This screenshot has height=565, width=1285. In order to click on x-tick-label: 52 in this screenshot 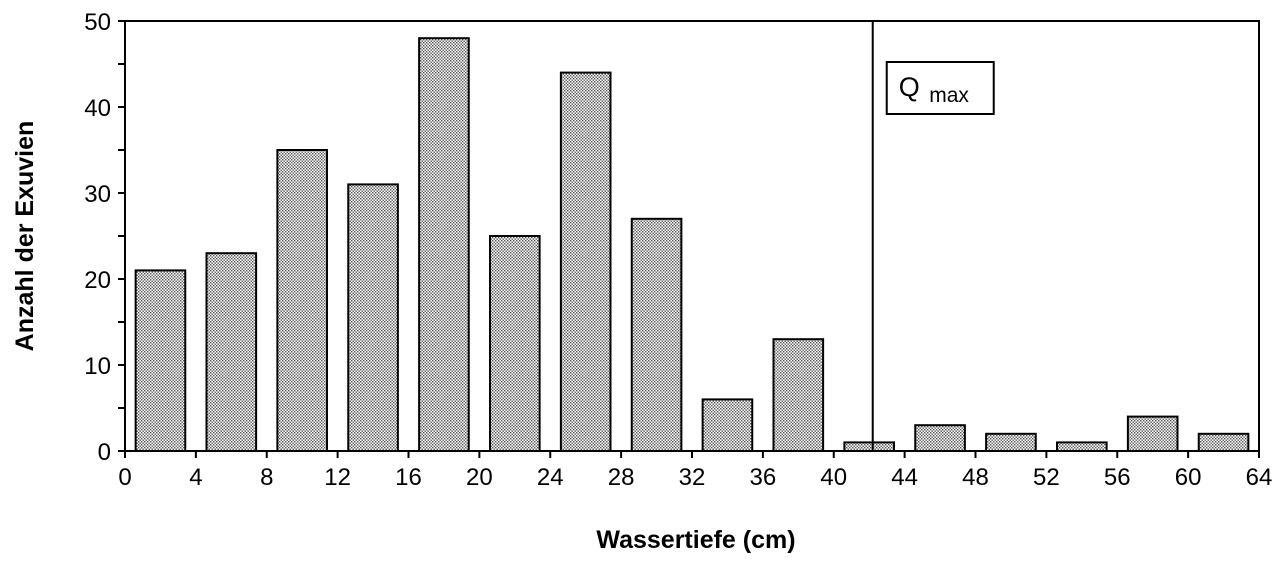, I will do `click(1046, 477)`.